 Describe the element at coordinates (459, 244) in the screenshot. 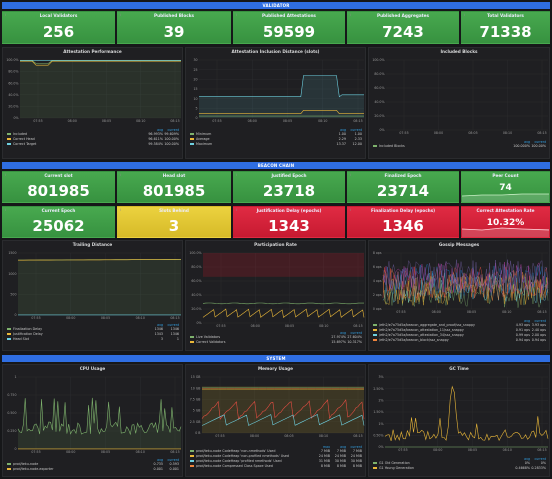

I see `panel-title: Gossip Messages` at that location.